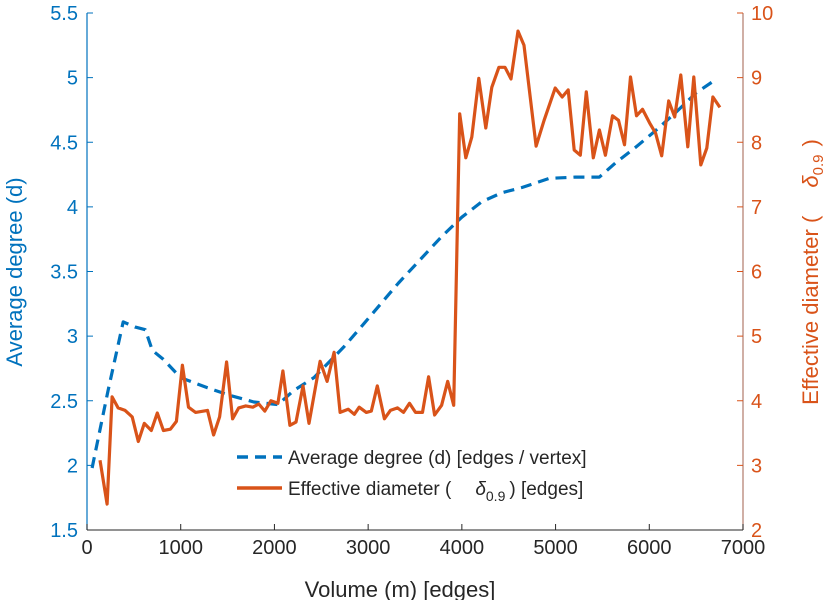 Image resolution: width=838 pixels, height=600 pixels. I want to click on left-tick-label: 4, so click(72, 208).